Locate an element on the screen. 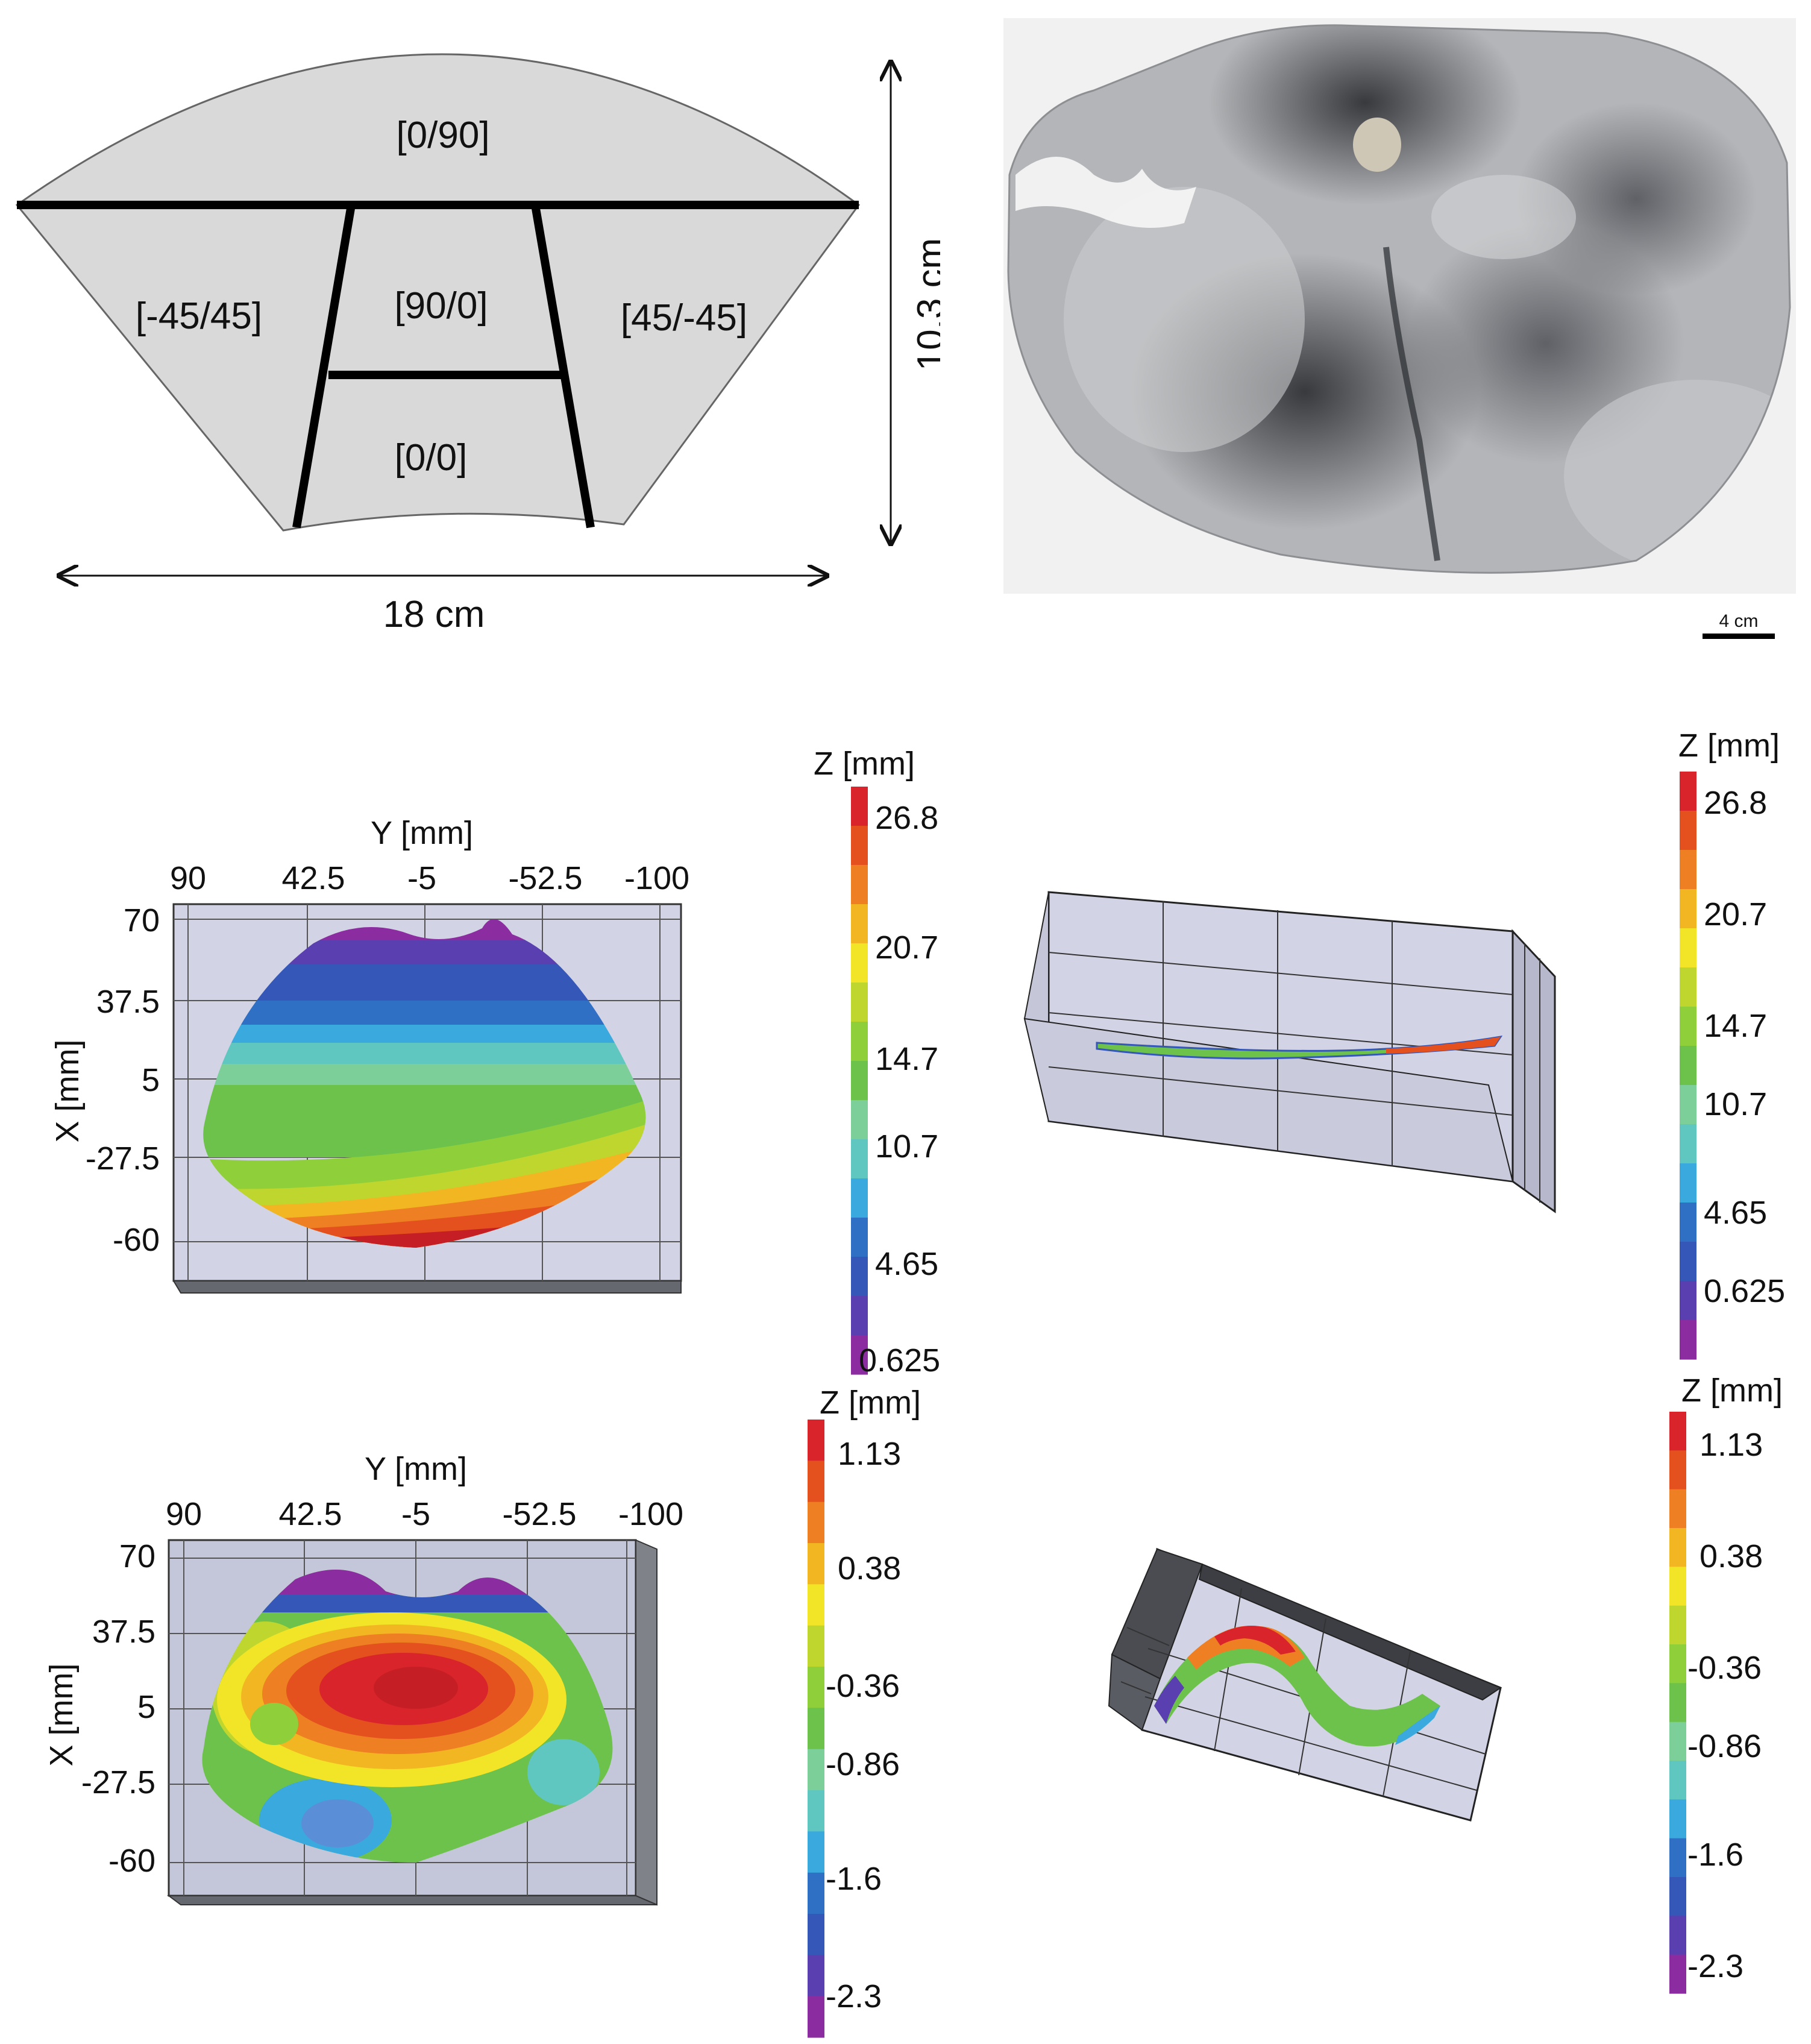 The image size is (1811, 2044). x-tick: -60 is located at coordinates (136, 1240).